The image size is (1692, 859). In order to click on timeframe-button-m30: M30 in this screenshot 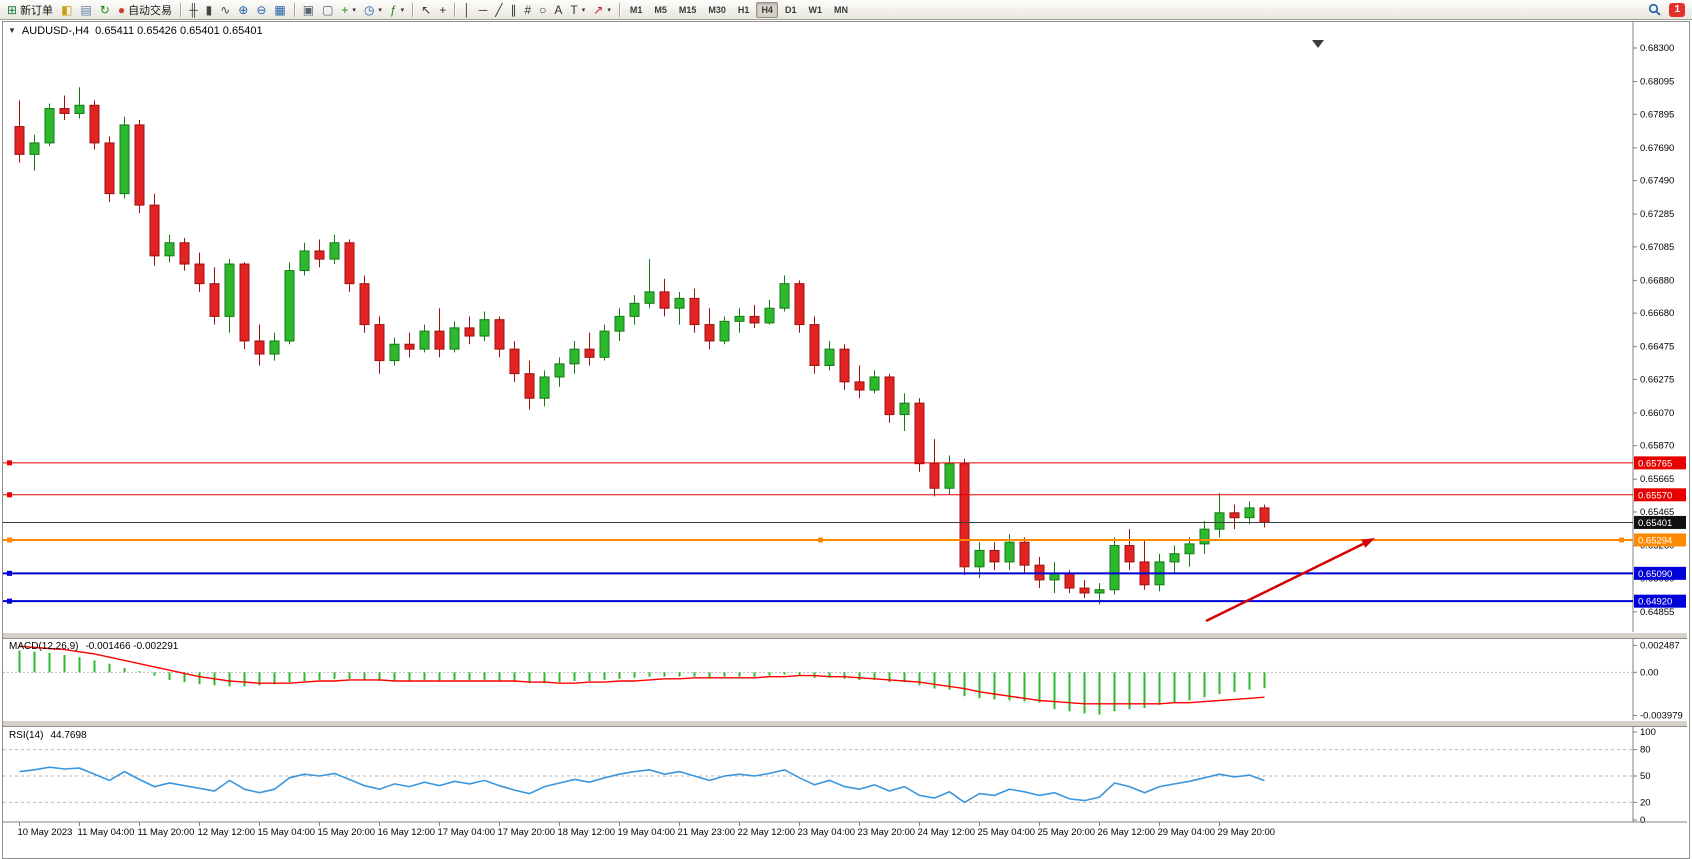, I will do `click(717, 10)`.